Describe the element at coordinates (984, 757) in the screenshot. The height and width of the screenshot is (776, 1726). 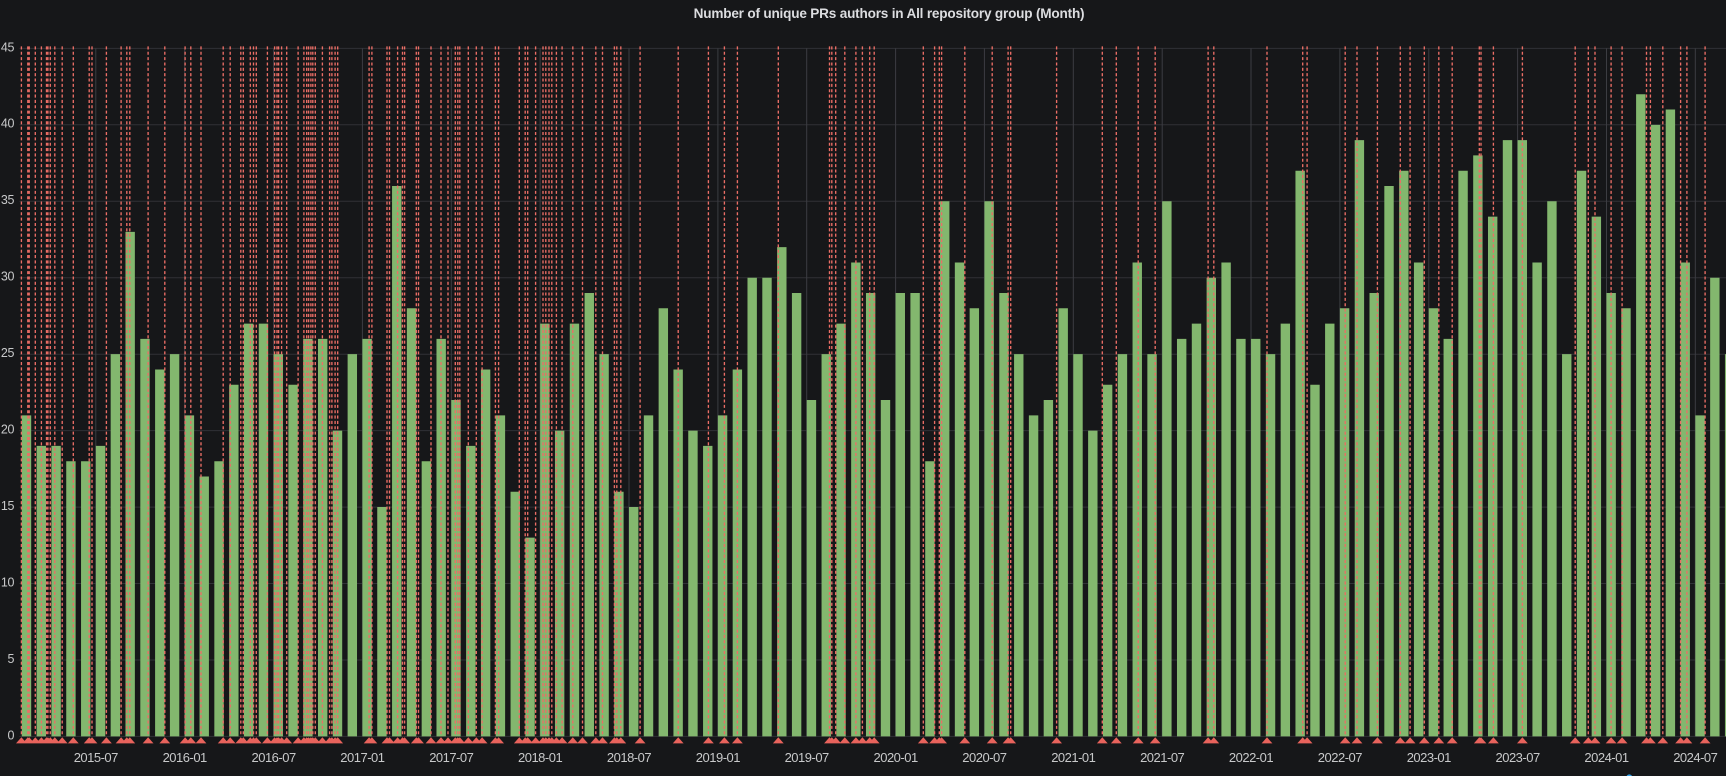
I see `svg-text: 2020-07` at that location.